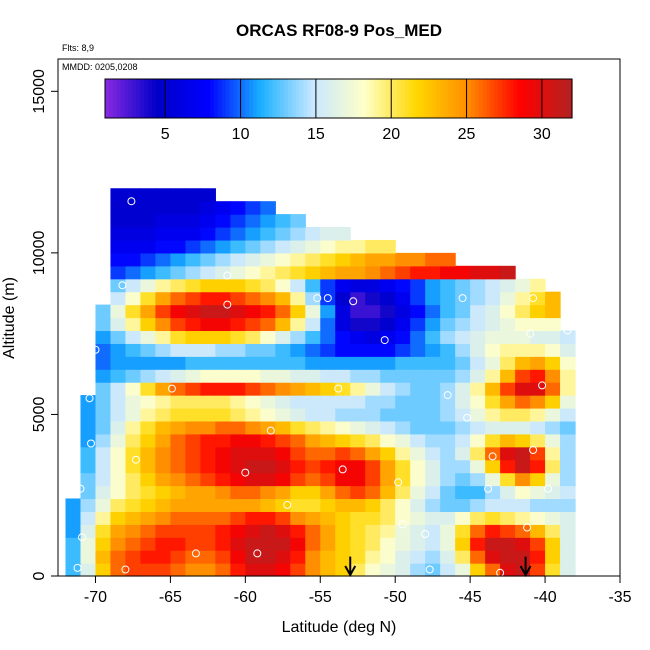  What do you see at coordinates (338, 110) in the screenshot?
I see `colorbar: 5 10 15 20 25 30` at bounding box center [338, 110].